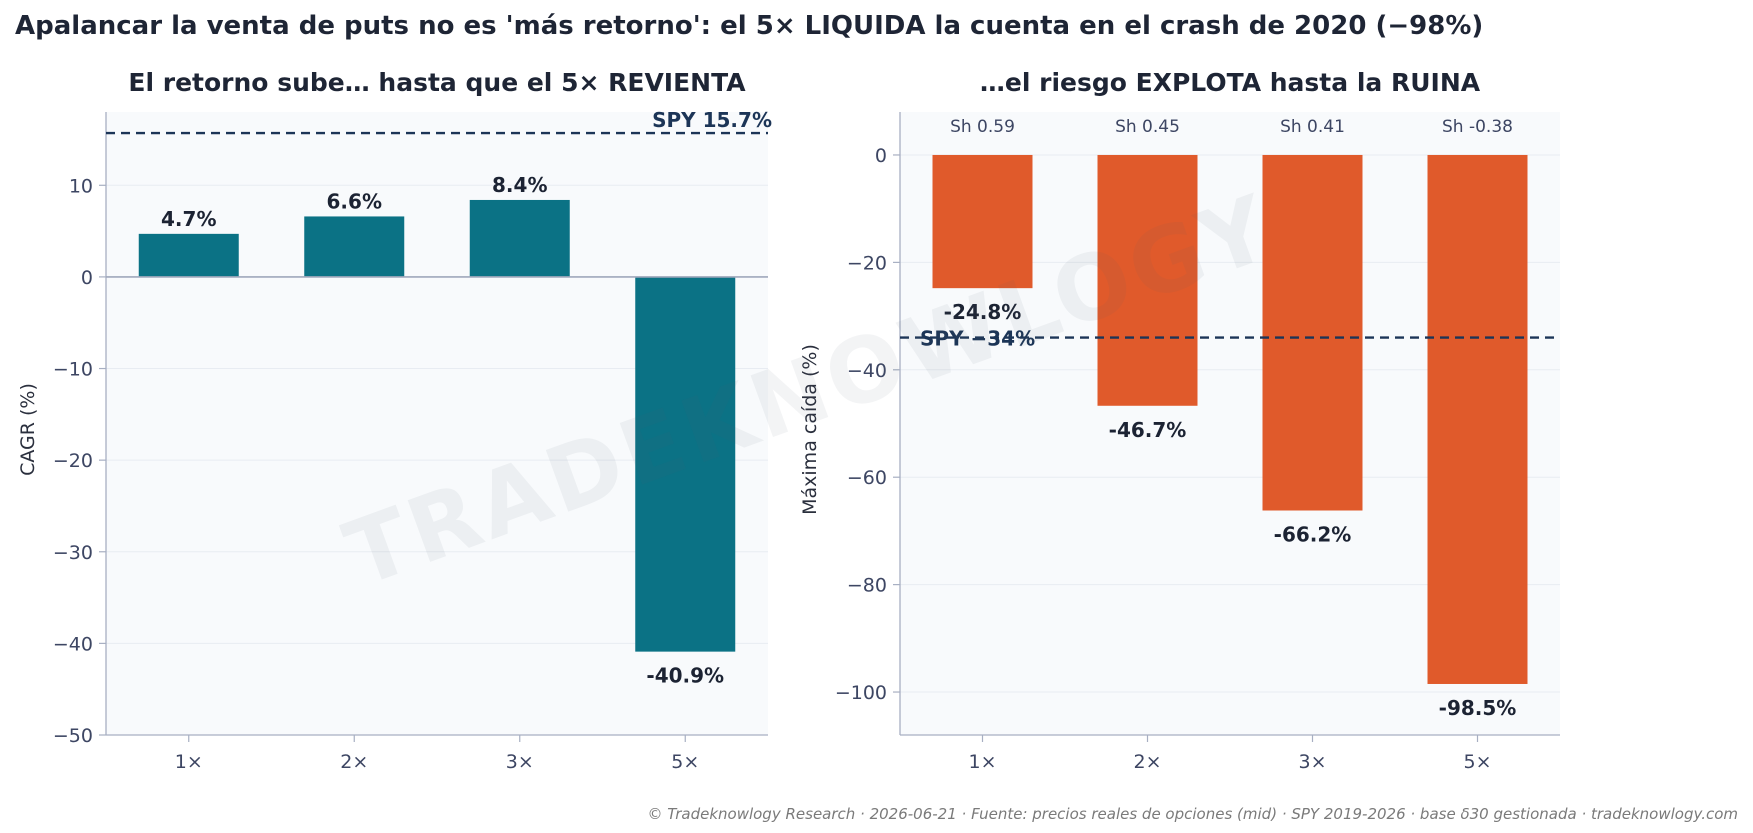  I want to click on cagr-ytick-label: −40, so click(73, 644).